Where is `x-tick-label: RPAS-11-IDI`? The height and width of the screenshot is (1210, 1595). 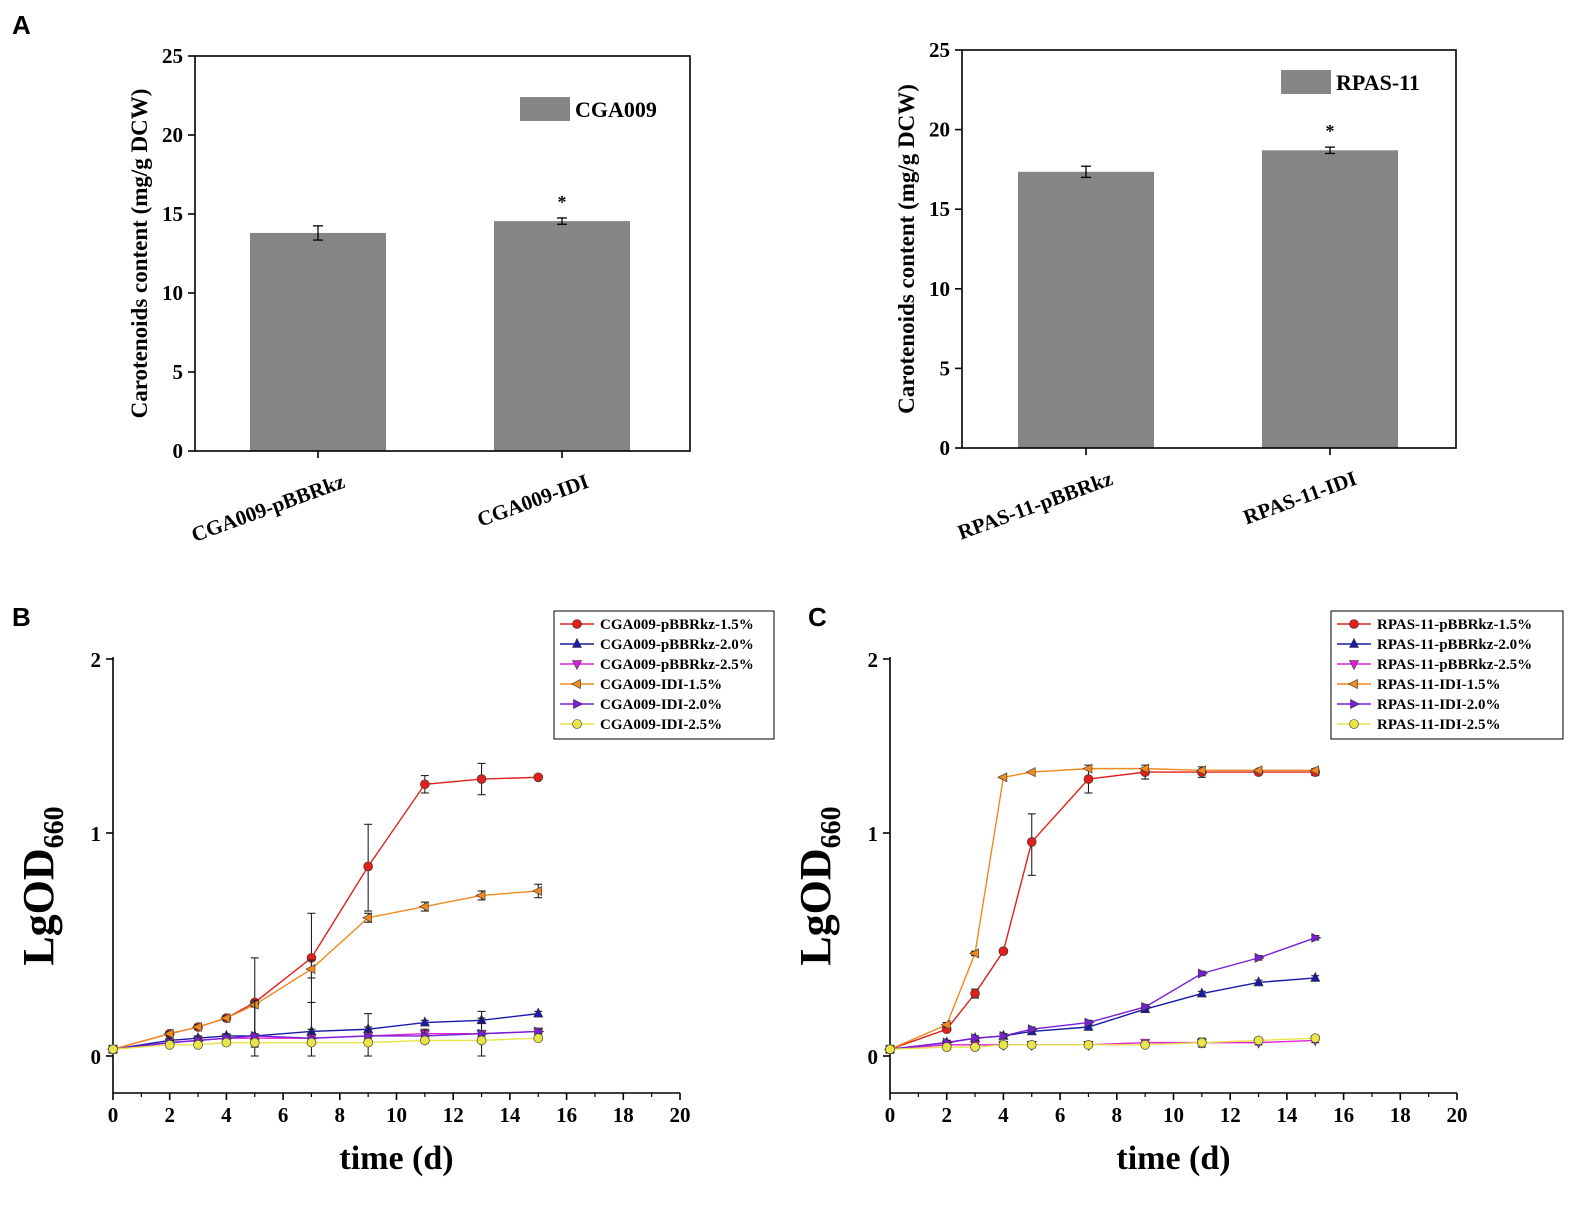 x-tick-label: RPAS-11-IDI is located at coordinates (1300, 497).